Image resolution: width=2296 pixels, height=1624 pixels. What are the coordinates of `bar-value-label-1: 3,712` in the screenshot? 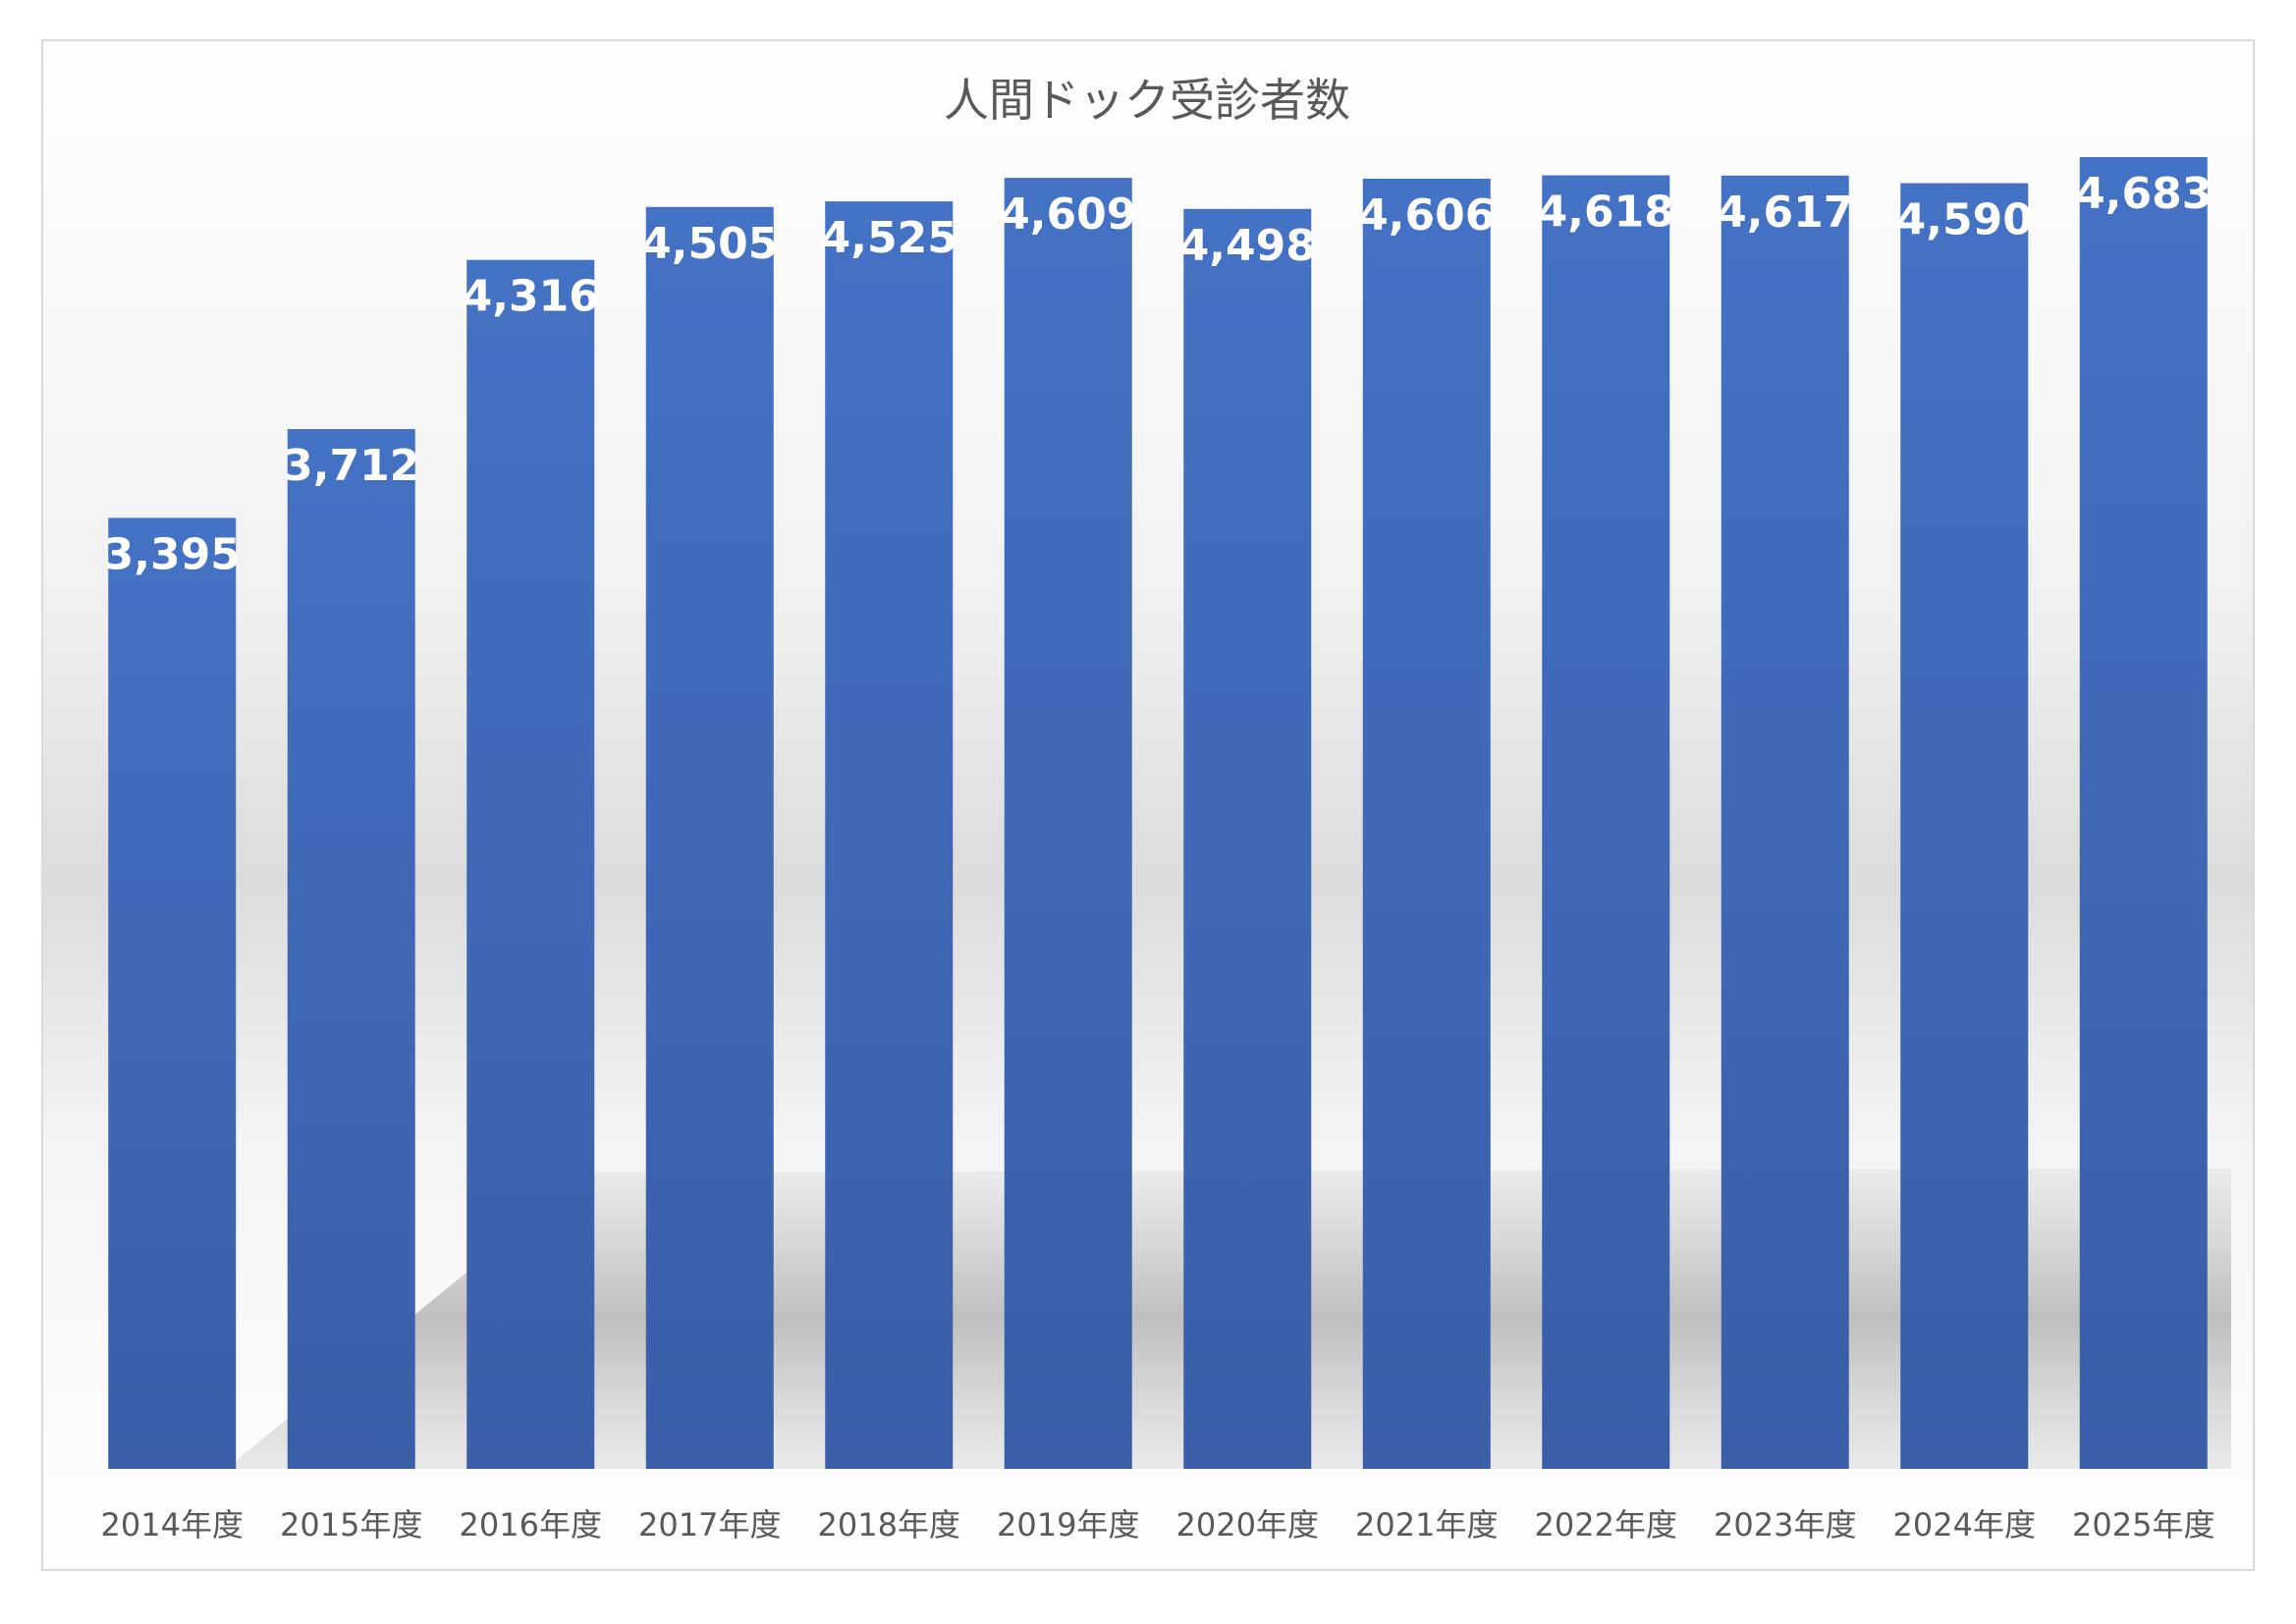 It's located at (351, 466).